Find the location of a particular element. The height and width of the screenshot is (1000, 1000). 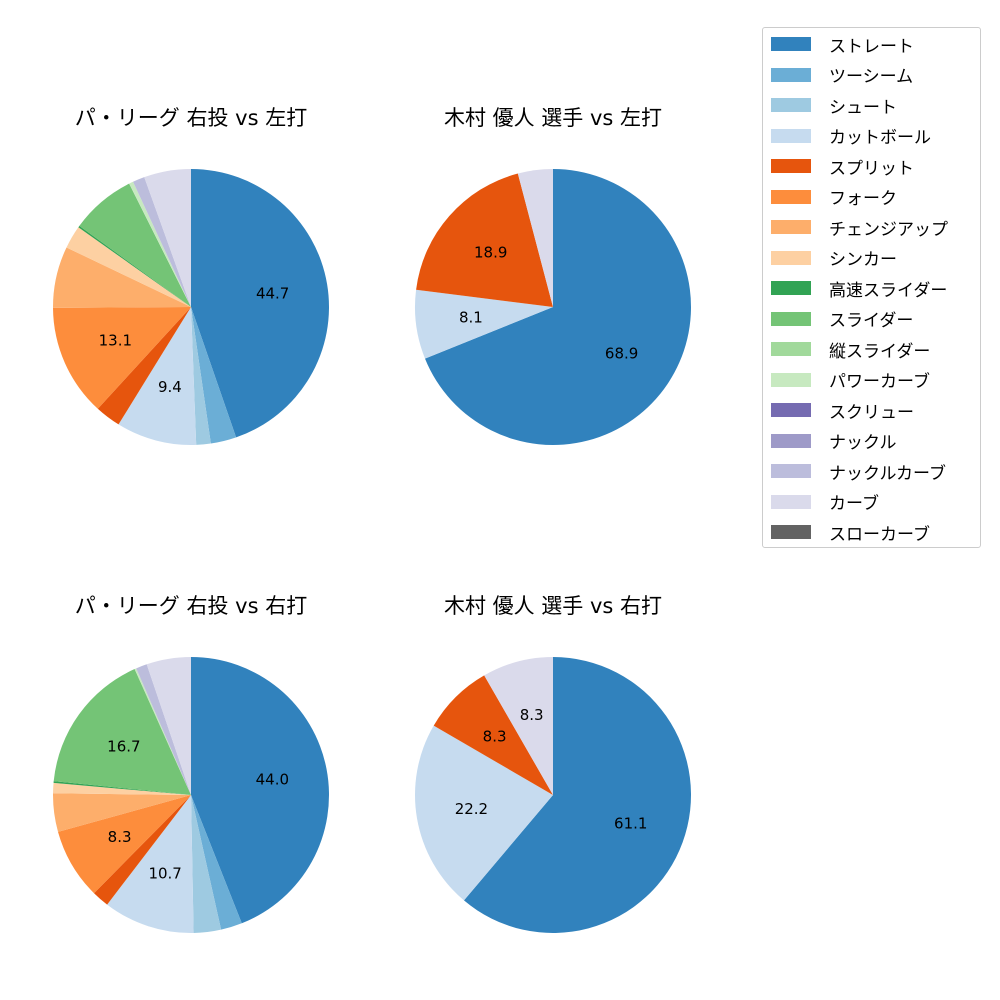

legend-item: カーブ is located at coordinates (825, 503).